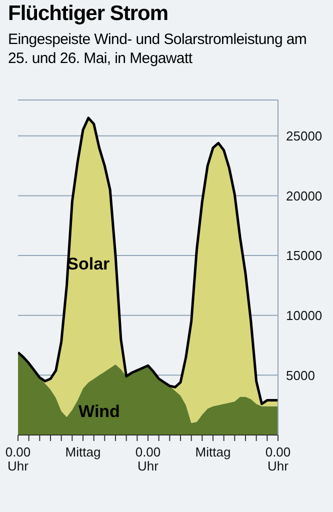  I want to click on chart-subtitle: Eingespeiste Wind- und Solarstromleistung am 25. und 26. Mai, in Megawatt, so click(158, 49).